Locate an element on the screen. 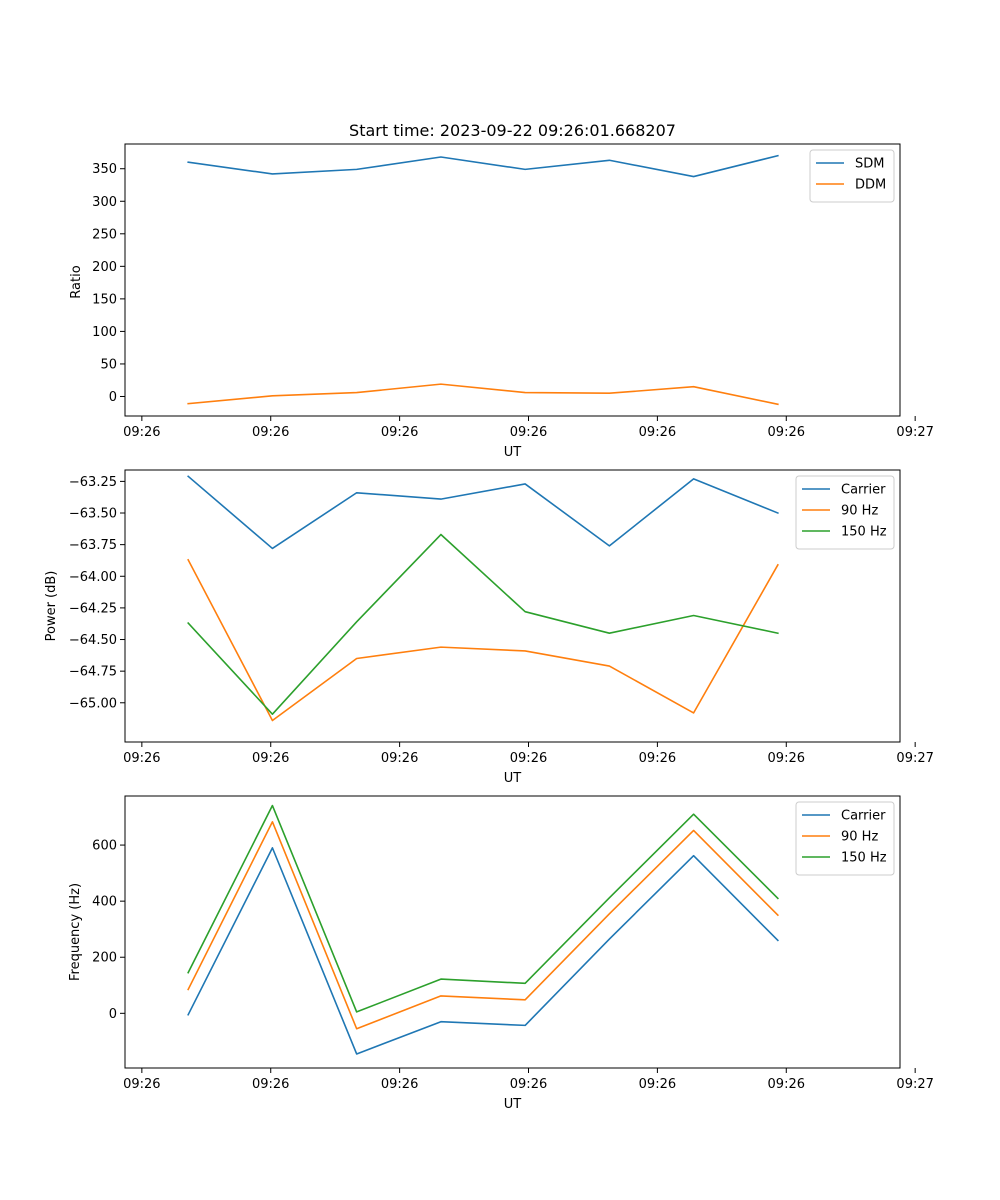  ratio-y-tick-label: 100 is located at coordinates (104, 332).